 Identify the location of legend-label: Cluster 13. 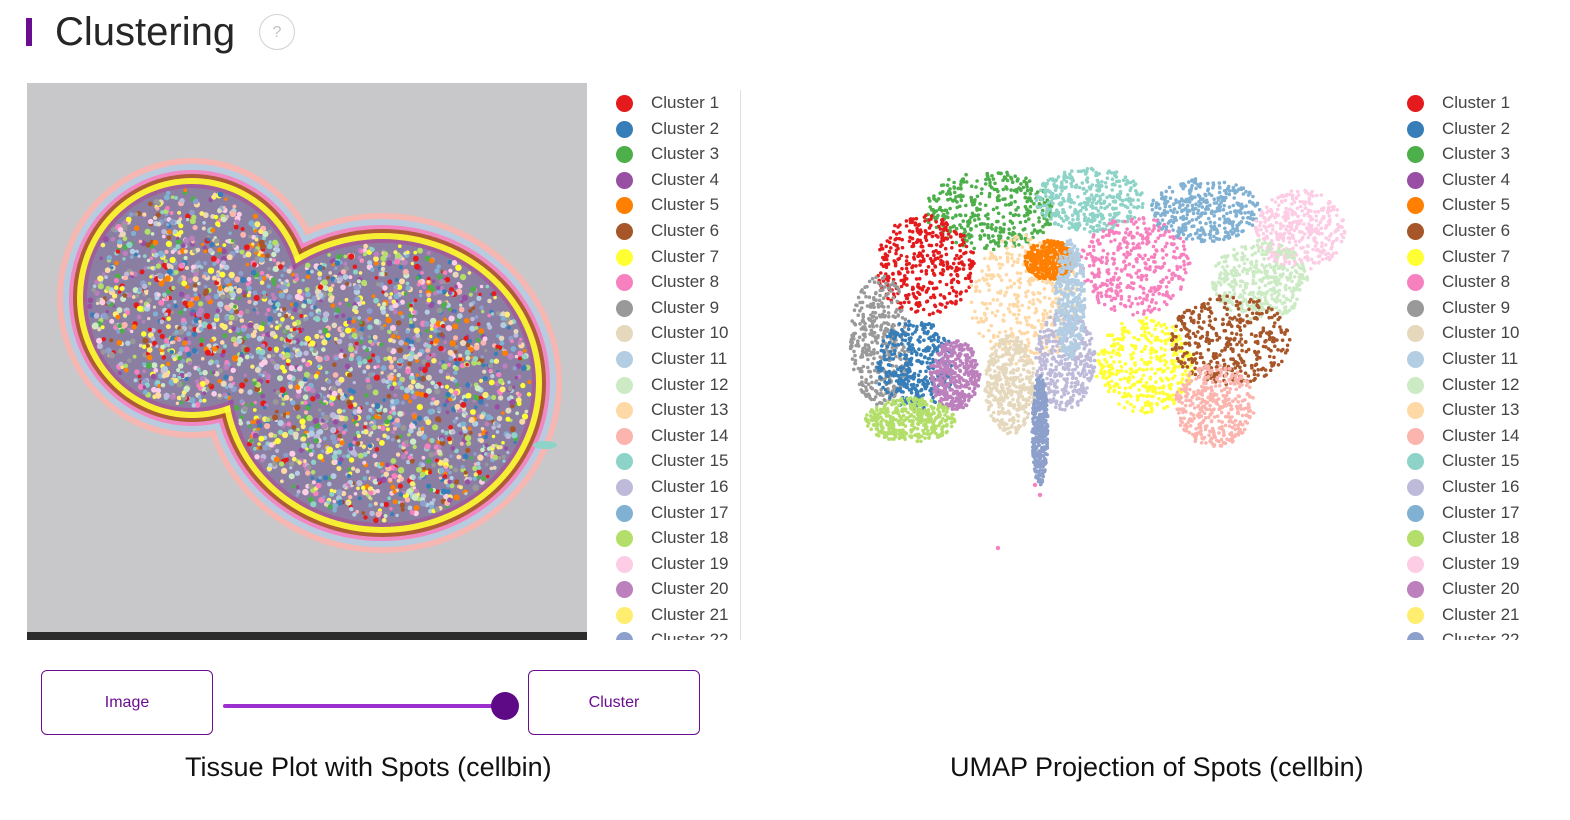
(690, 410).